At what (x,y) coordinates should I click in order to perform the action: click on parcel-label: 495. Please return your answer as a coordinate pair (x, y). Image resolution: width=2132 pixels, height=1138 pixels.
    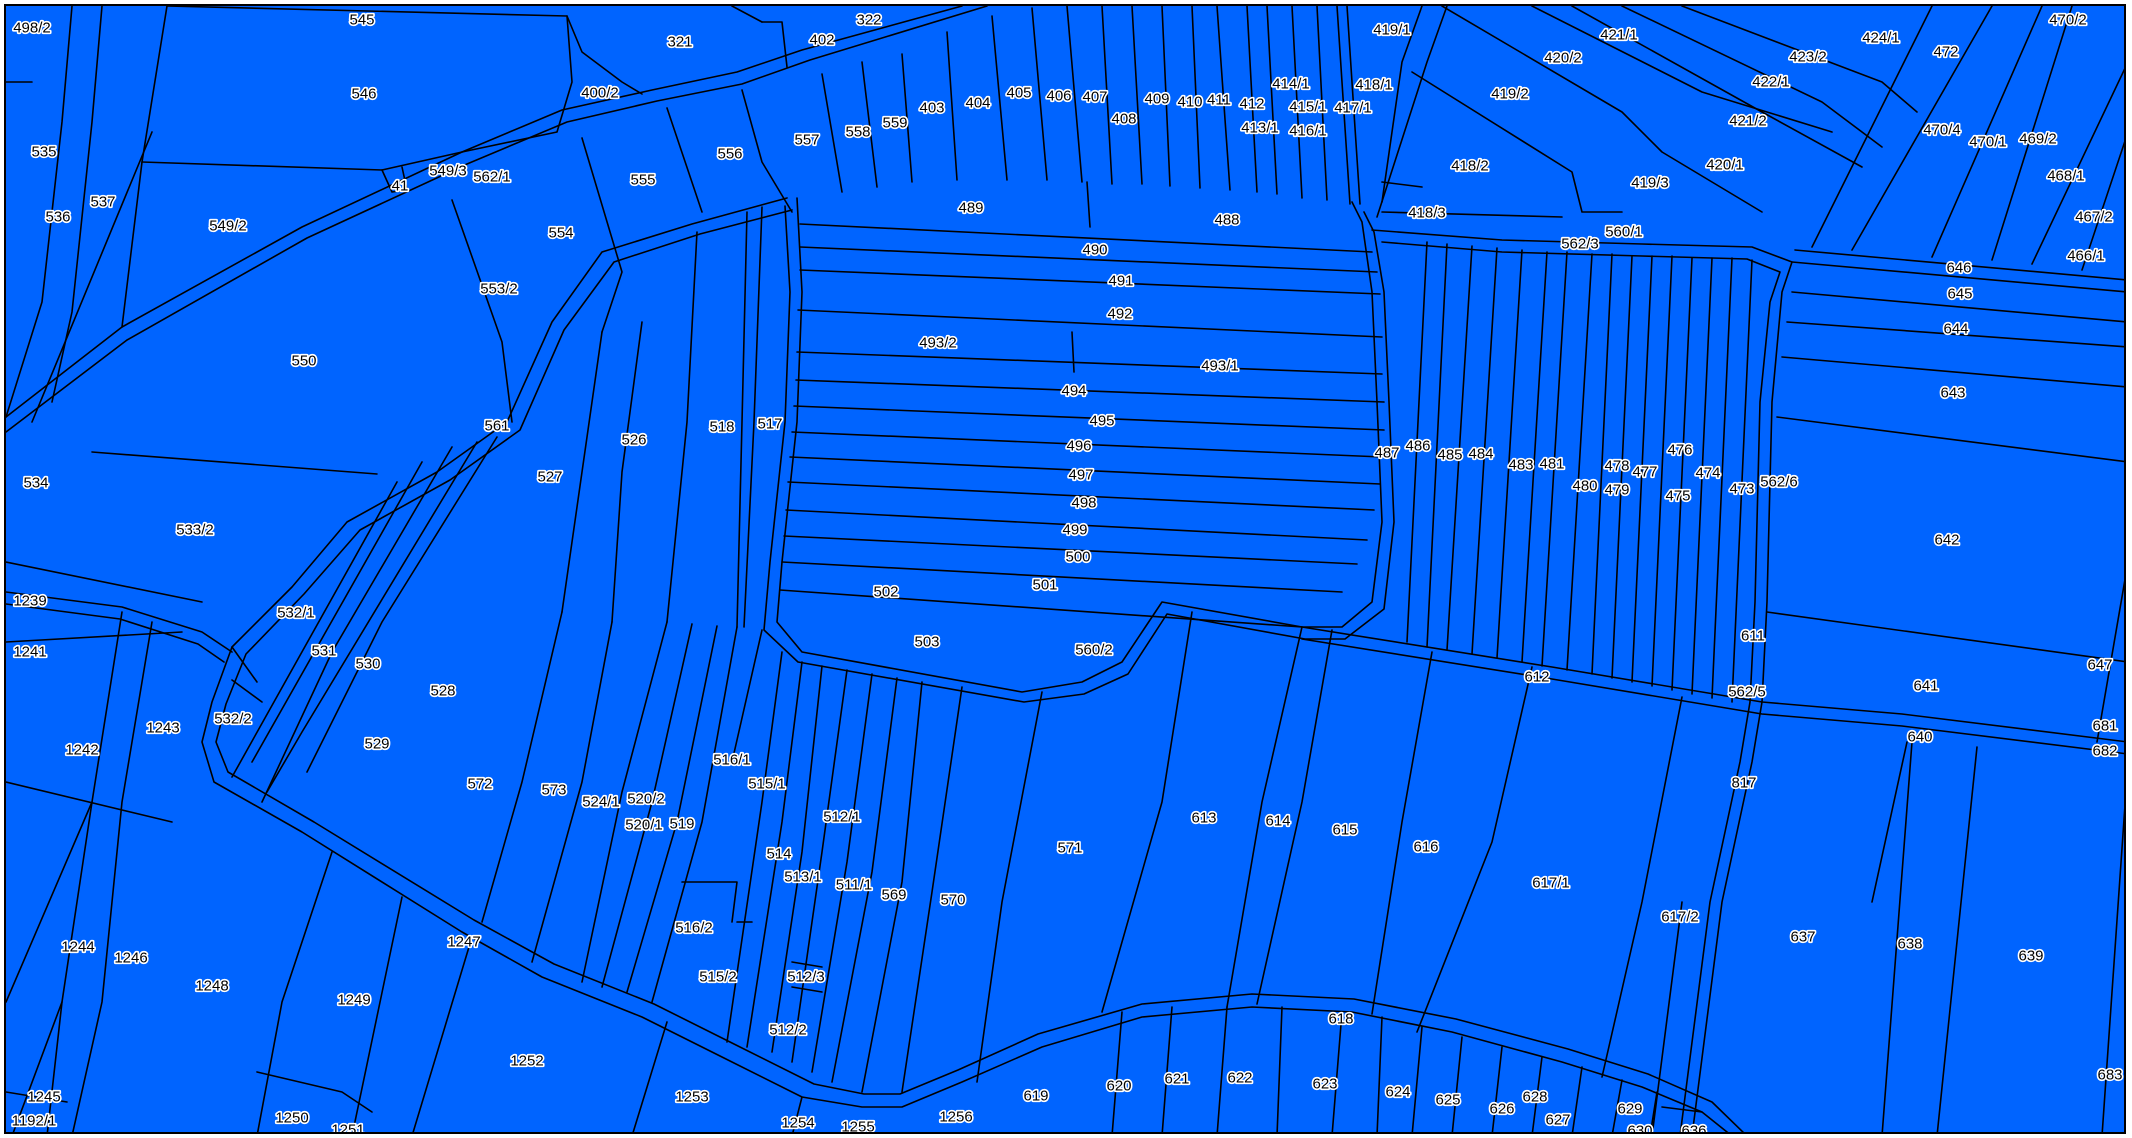
    Looking at the image, I should click on (1102, 421).